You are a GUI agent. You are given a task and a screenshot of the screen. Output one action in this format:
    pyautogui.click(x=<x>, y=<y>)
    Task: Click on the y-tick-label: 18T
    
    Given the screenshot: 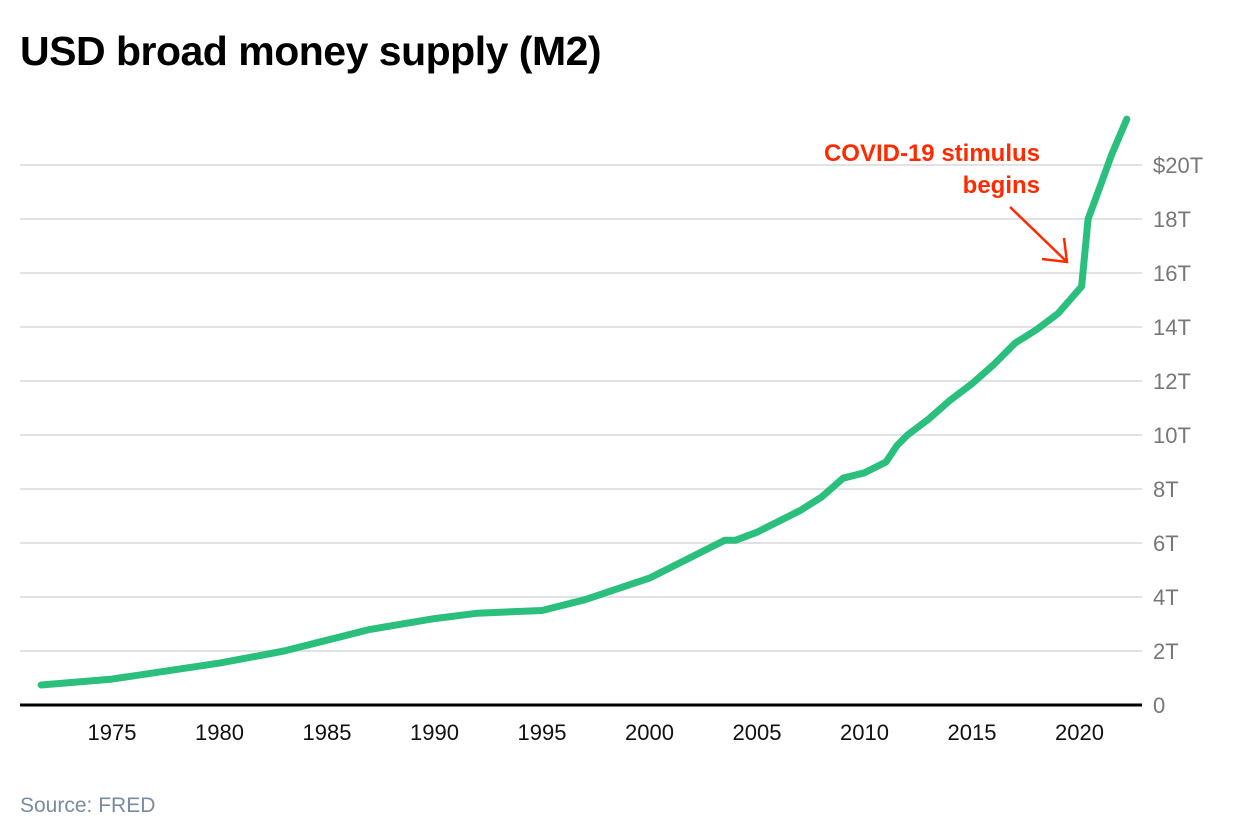 What is the action you would take?
    pyautogui.click(x=1172, y=219)
    